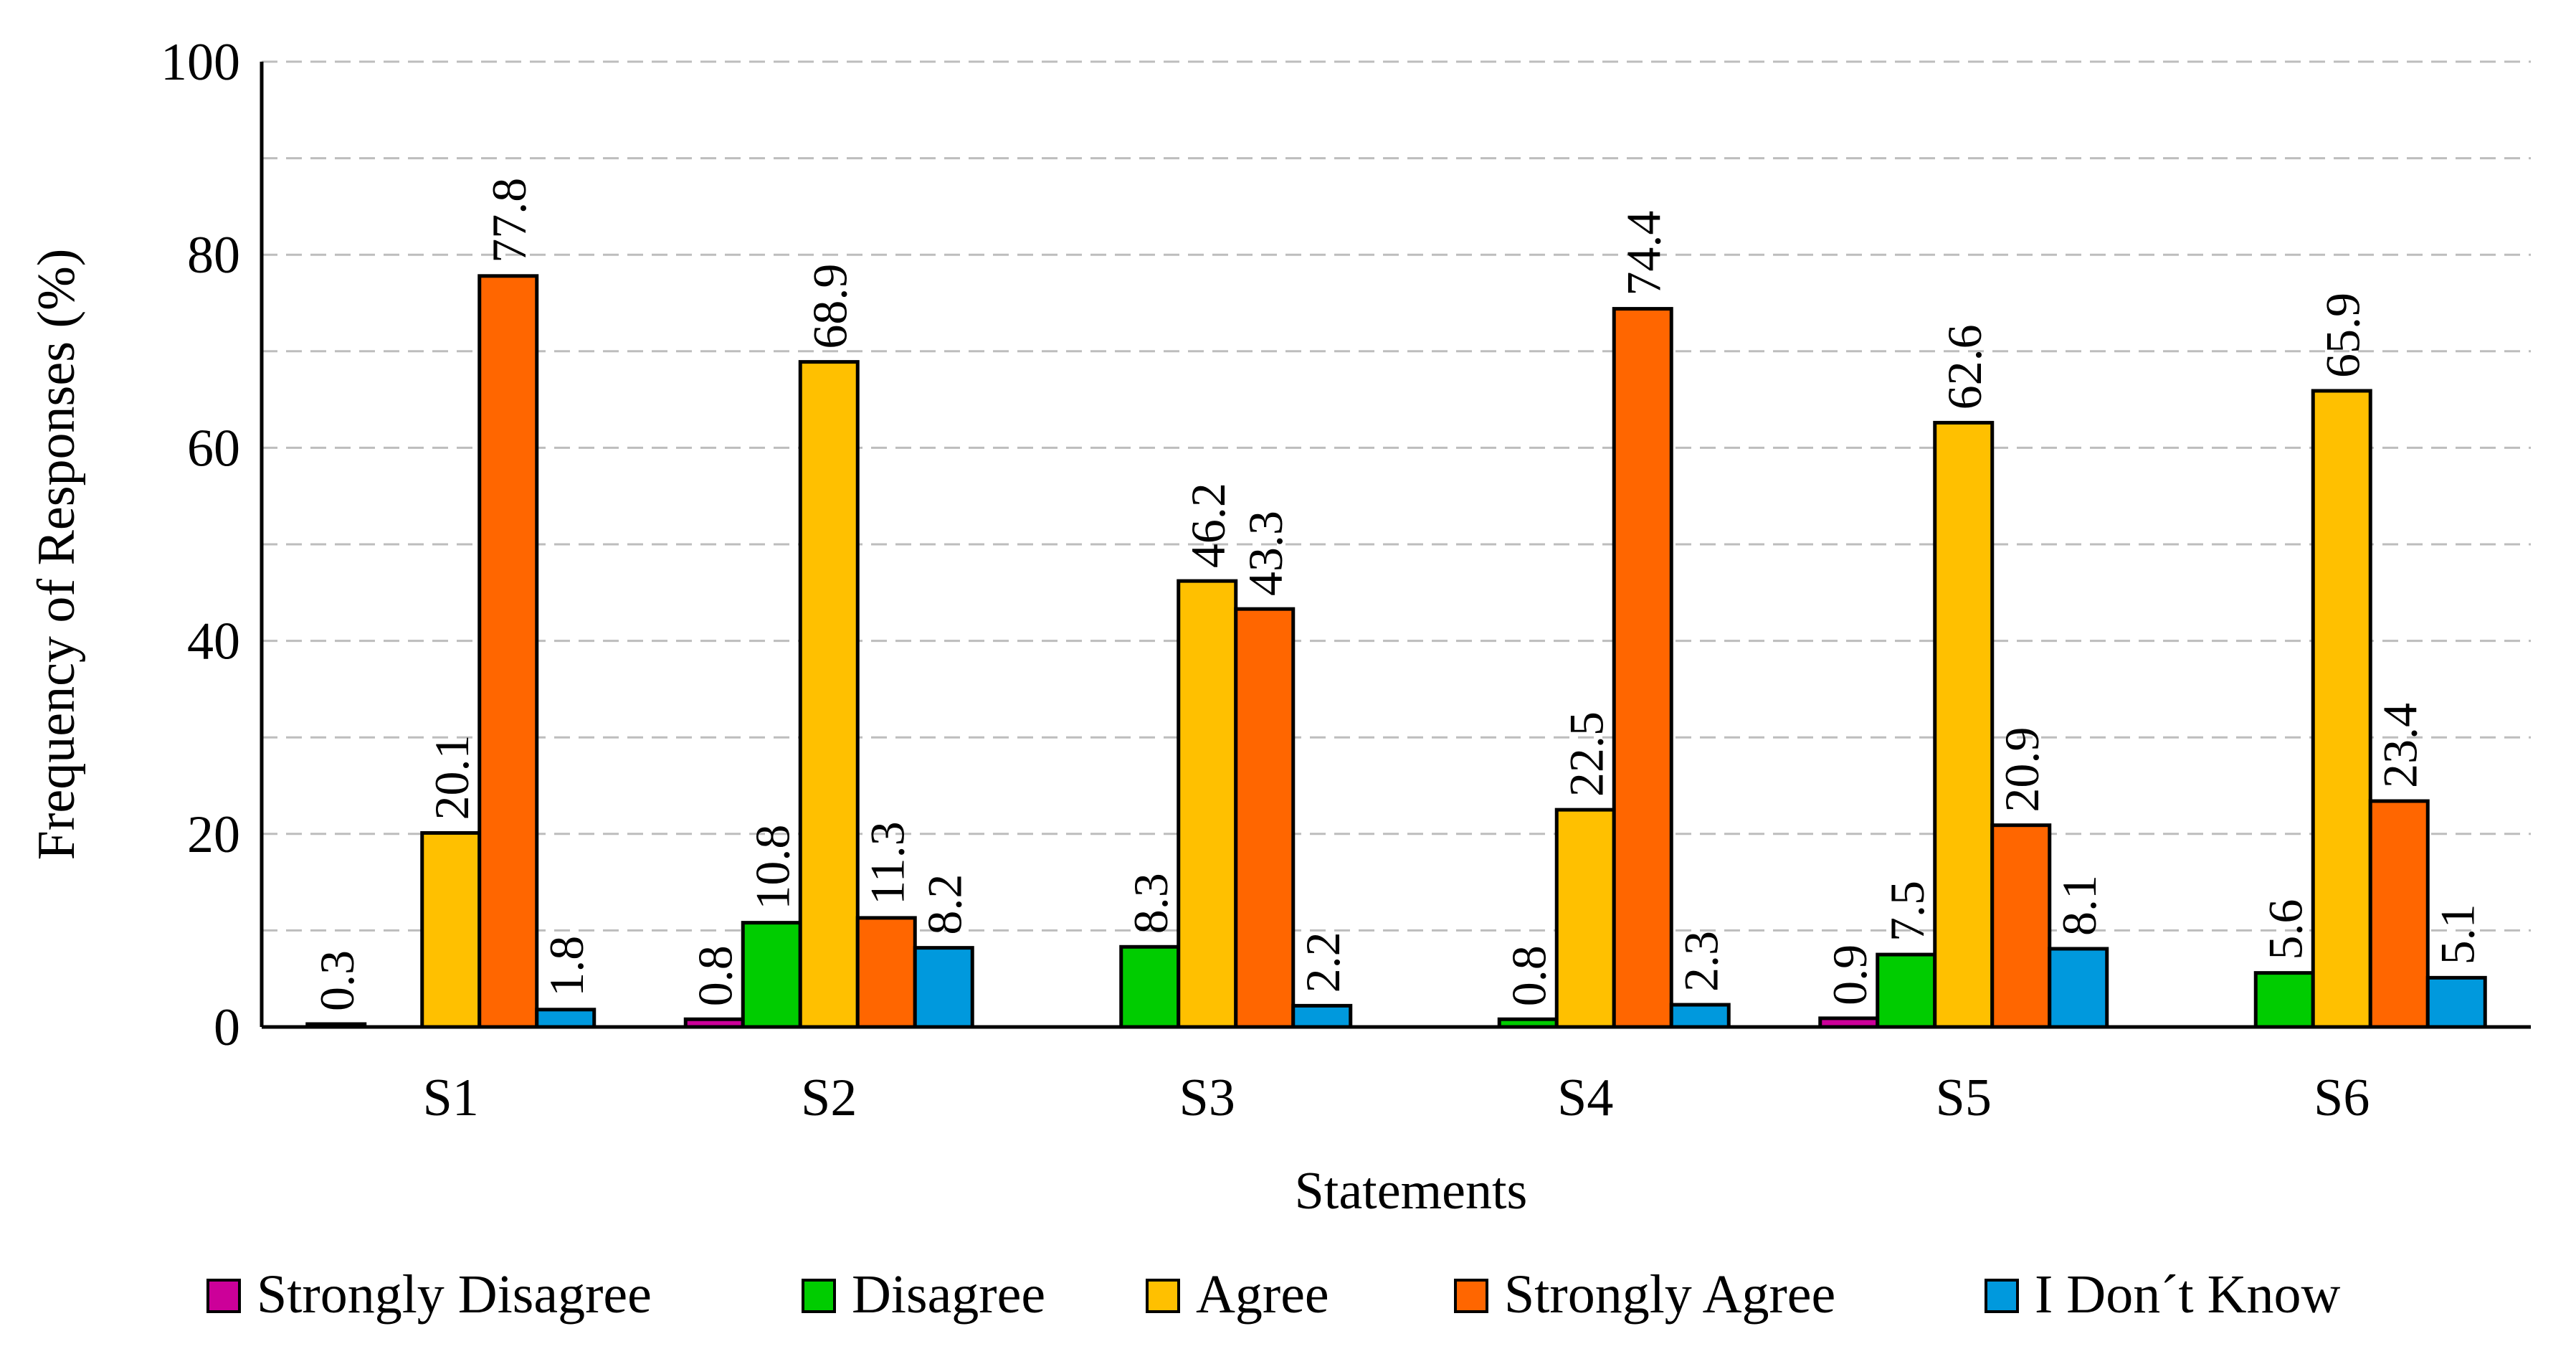  I want to click on data-label: 7.5, so click(1907, 912).